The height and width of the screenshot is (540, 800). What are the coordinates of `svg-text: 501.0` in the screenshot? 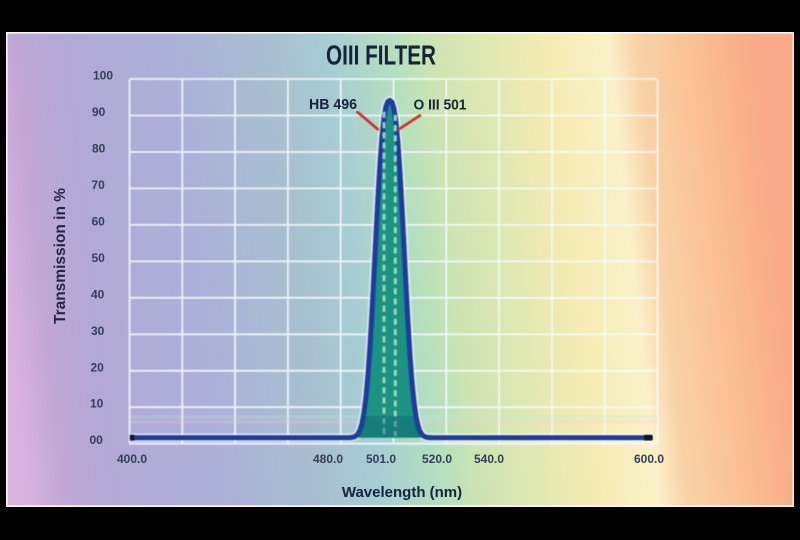 It's located at (381, 459).